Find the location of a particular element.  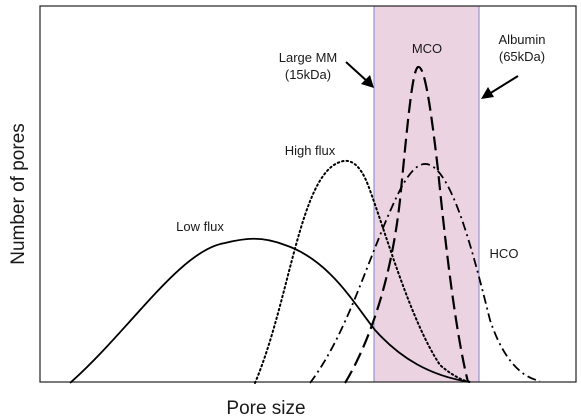

high-flux-label: High flux is located at coordinates (310, 150).